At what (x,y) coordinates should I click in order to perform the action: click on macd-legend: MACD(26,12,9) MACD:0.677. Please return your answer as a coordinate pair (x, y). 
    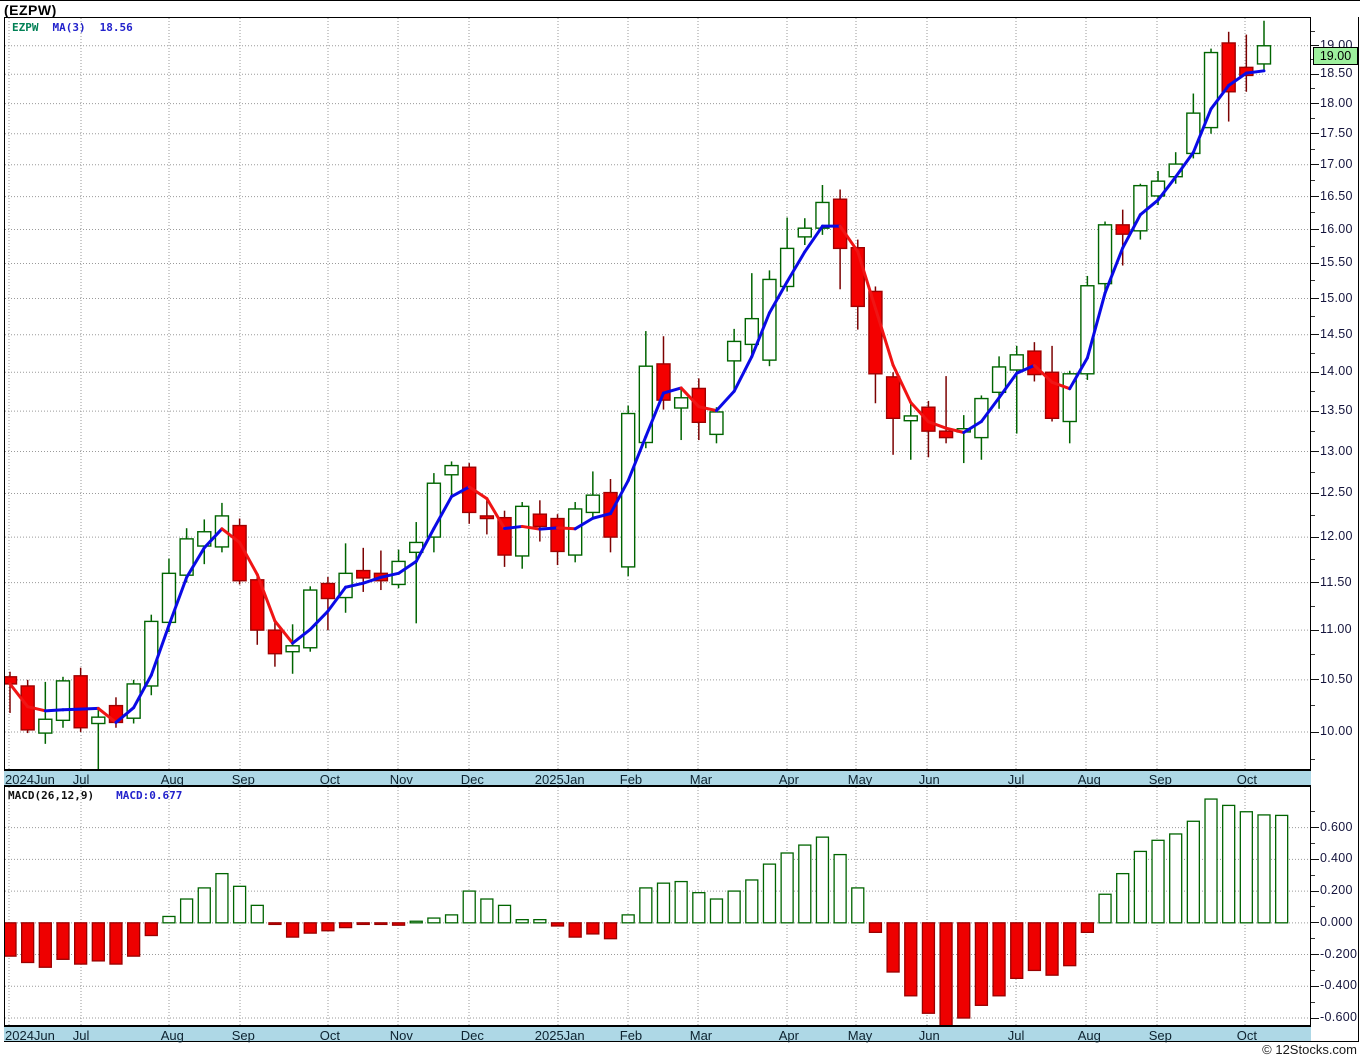
    Looking at the image, I should click on (95, 795).